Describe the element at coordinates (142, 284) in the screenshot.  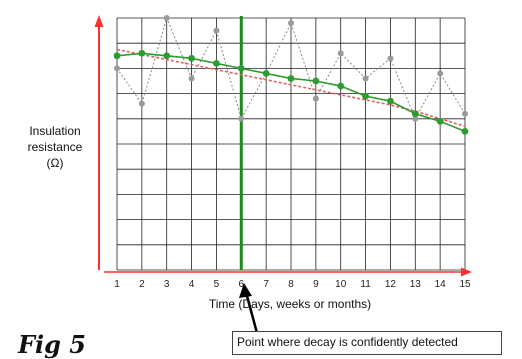
I see `x-tick-label: 2` at that location.